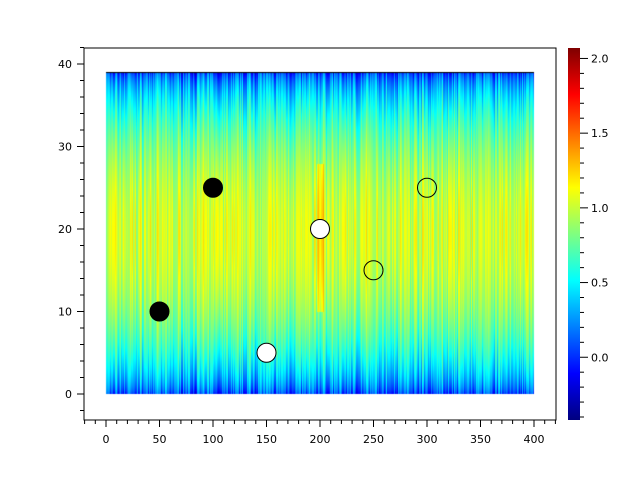  Describe the element at coordinates (373, 439) in the screenshot. I see `x-tick-label: 250` at that location.